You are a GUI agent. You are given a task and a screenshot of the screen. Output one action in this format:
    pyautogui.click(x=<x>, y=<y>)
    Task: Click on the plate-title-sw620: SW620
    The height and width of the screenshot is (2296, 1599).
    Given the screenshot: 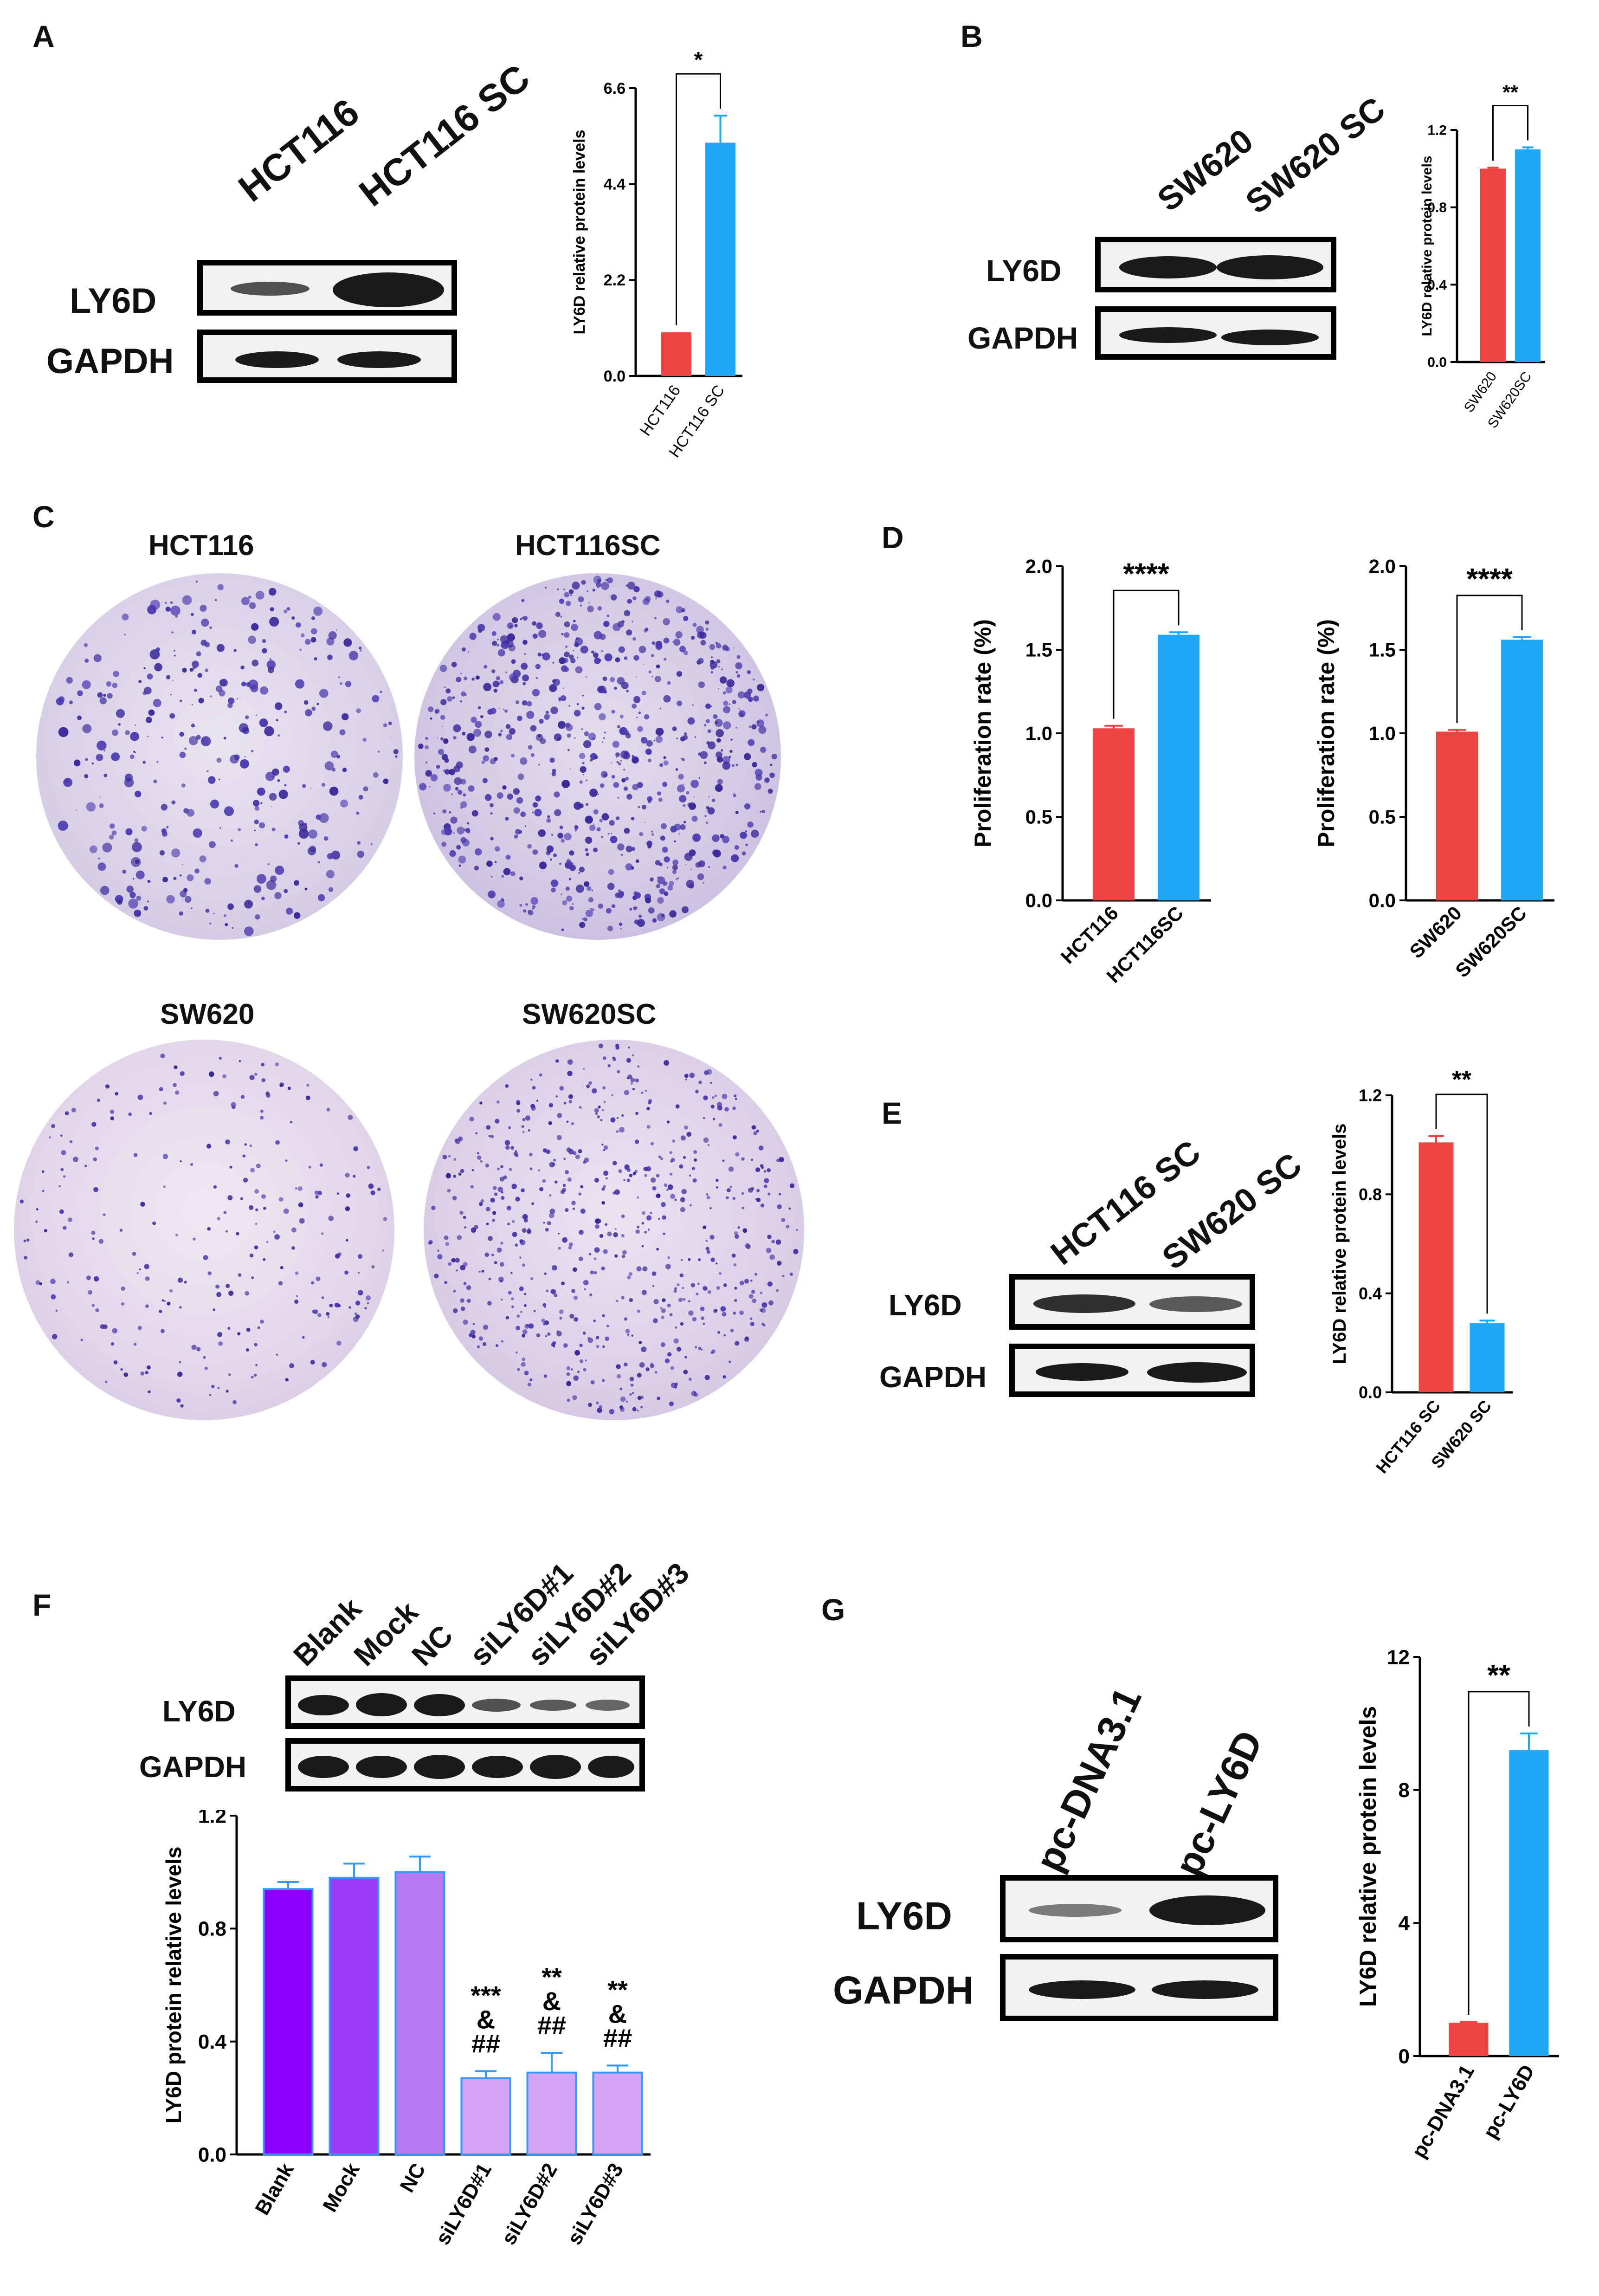 What is the action you would take?
    pyautogui.click(x=207, y=1014)
    